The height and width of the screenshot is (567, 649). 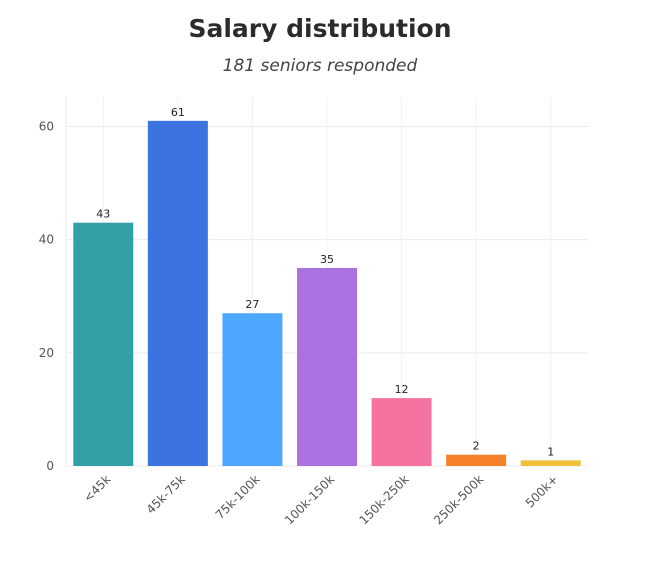 I want to click on chart-title: Salary distribution, so click(x=320, y=28).